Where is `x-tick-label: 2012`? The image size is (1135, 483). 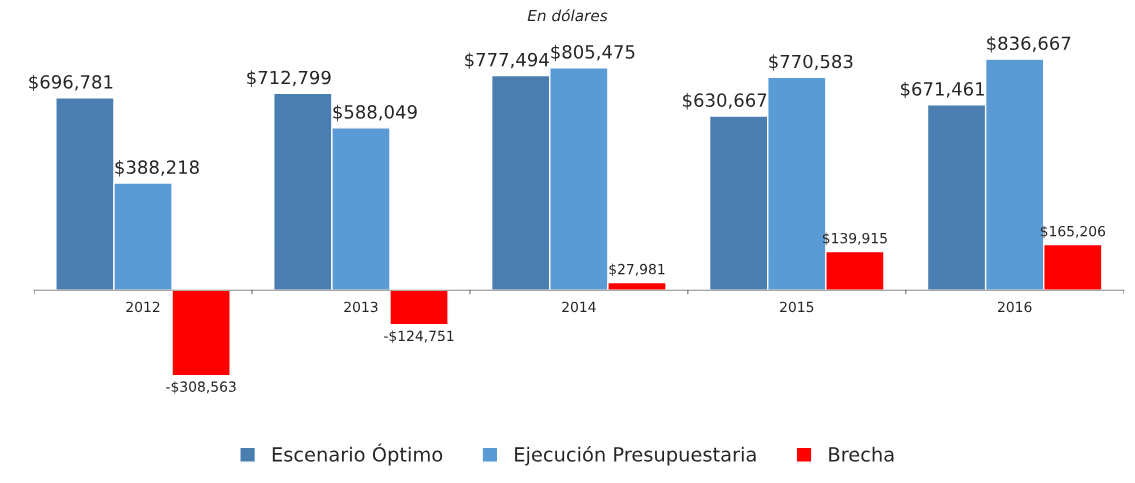
x-tick-label: 2012 is located at coordinates (143, 307).